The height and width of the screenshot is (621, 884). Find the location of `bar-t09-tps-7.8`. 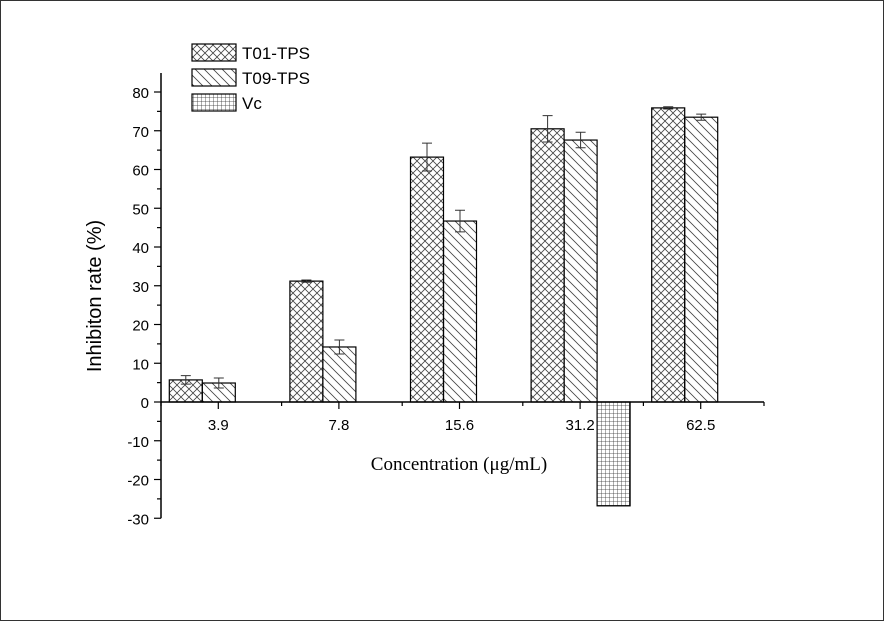

bar-t09-tps-7.8 is located at coordinates (339, 374).